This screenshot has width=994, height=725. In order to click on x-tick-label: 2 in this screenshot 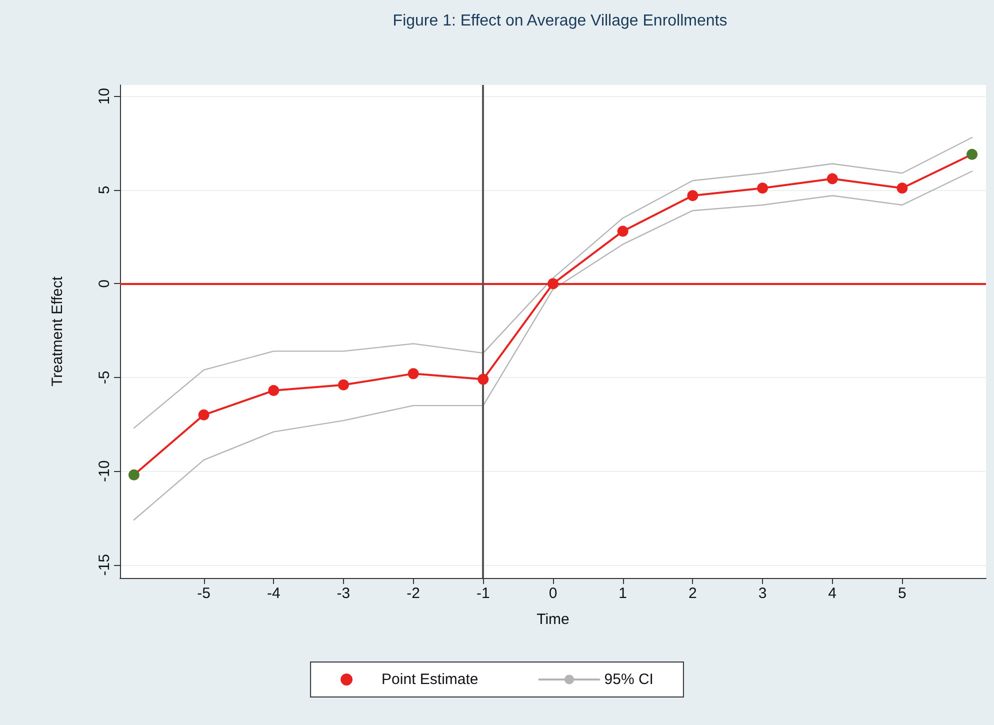, I will do `click(692, 593)`.